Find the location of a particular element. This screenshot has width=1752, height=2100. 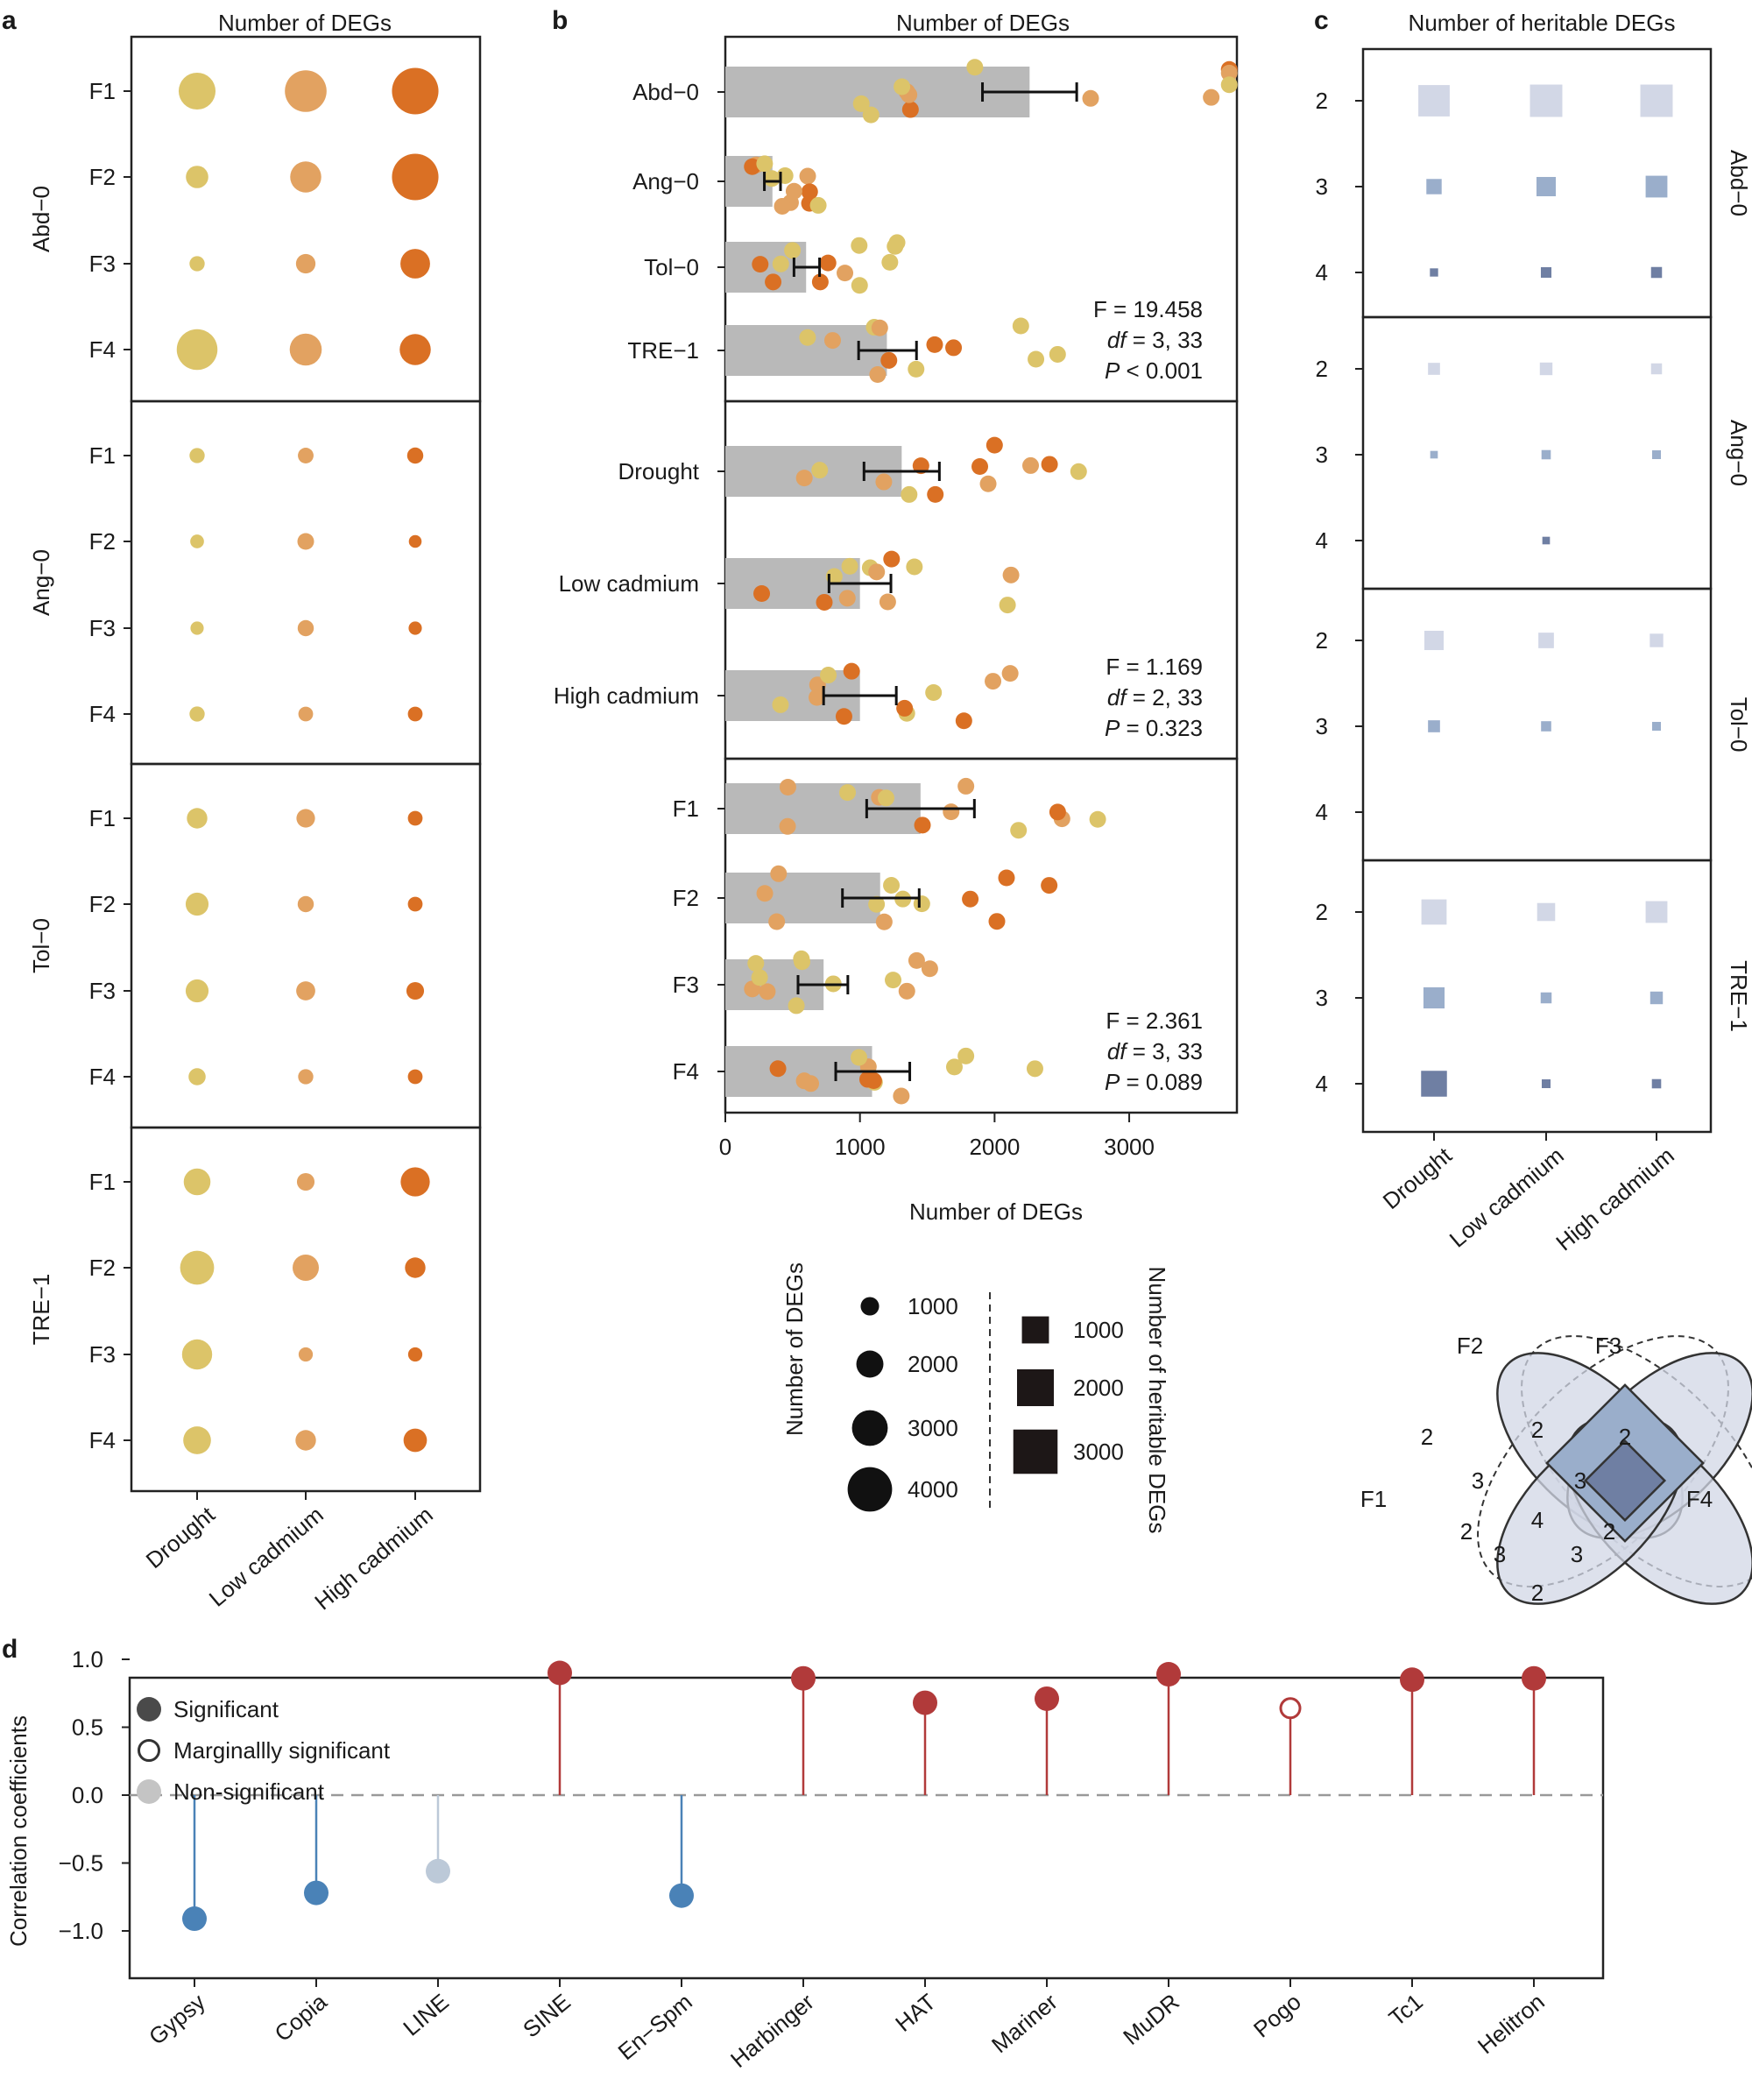

panel-b-stat-df-label: df is located at coordinates (1117, 1051).